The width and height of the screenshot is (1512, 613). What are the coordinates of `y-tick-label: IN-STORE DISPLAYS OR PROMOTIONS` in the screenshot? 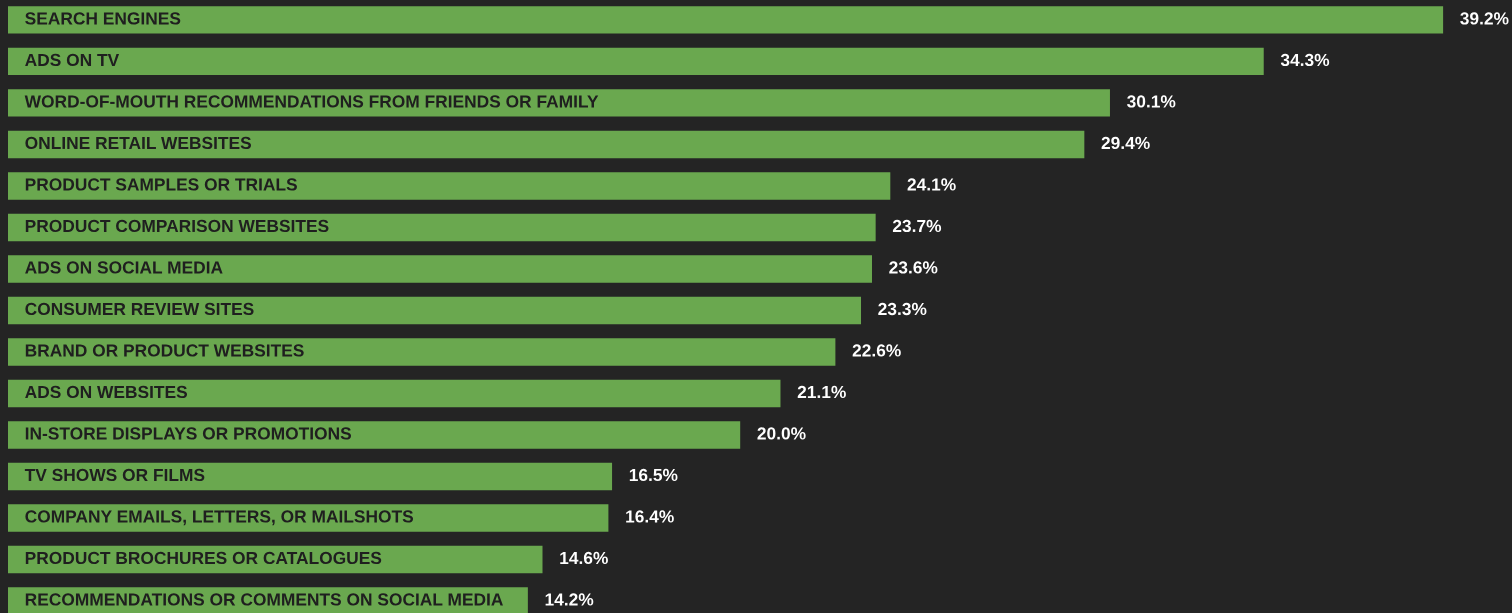 It's located at (188, 433).